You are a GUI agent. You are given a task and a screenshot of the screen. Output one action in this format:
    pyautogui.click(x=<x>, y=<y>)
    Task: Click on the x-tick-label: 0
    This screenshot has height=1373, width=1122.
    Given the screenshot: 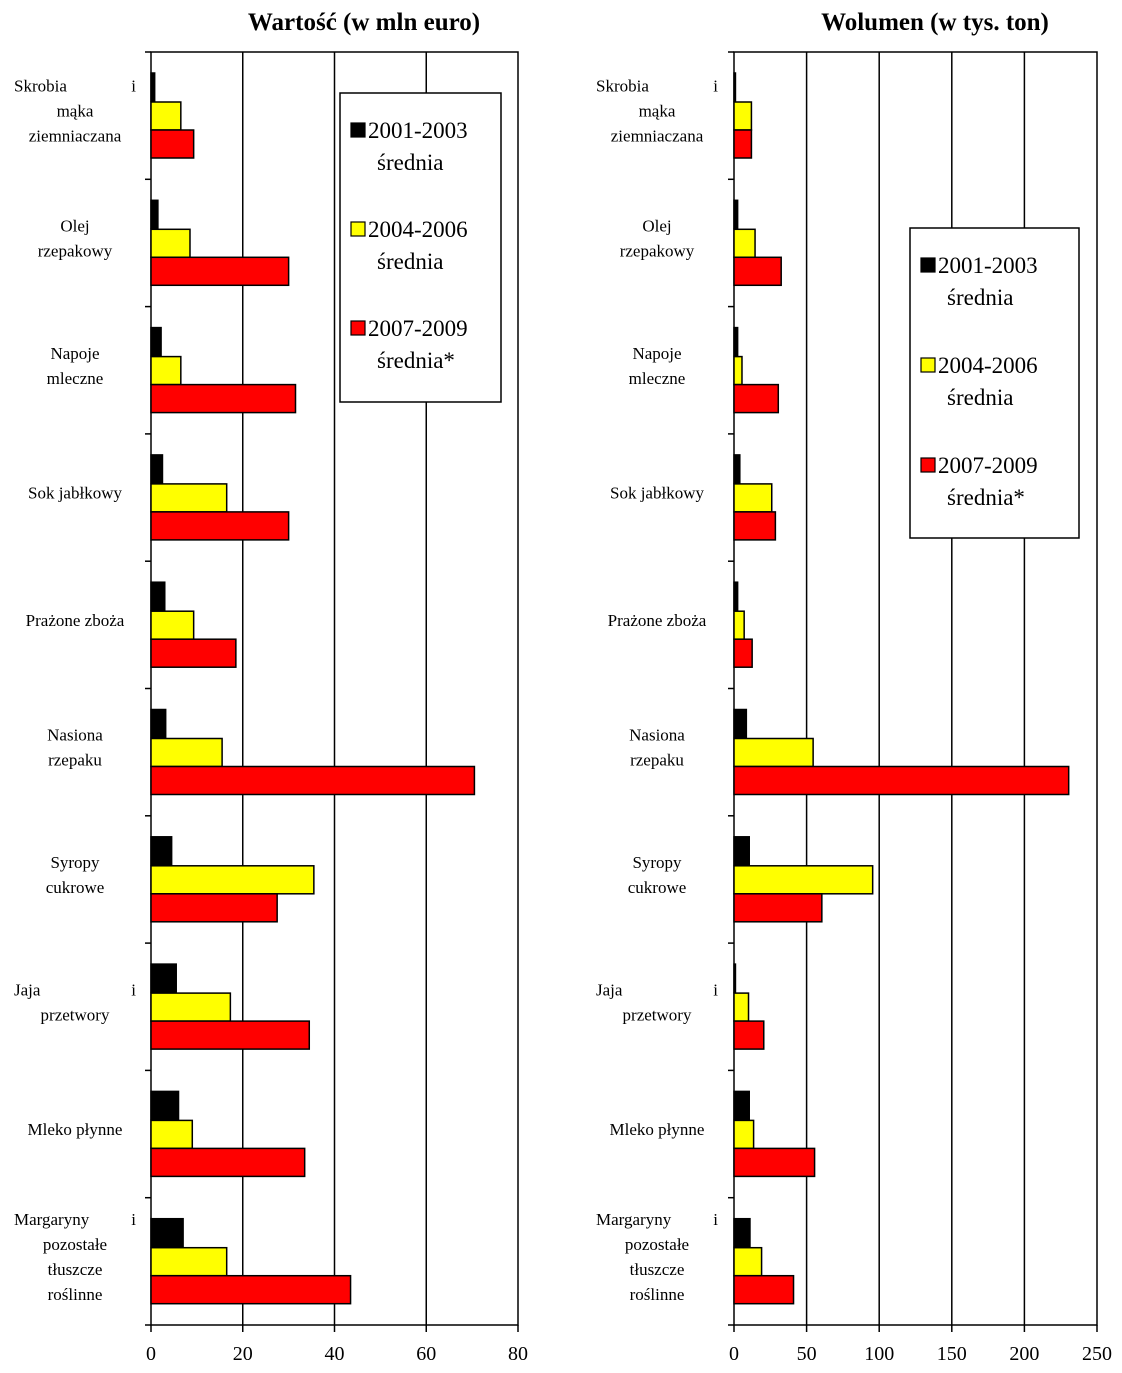 What is the action you would take?
    pyautogui.click(x=734, y=1354)
    